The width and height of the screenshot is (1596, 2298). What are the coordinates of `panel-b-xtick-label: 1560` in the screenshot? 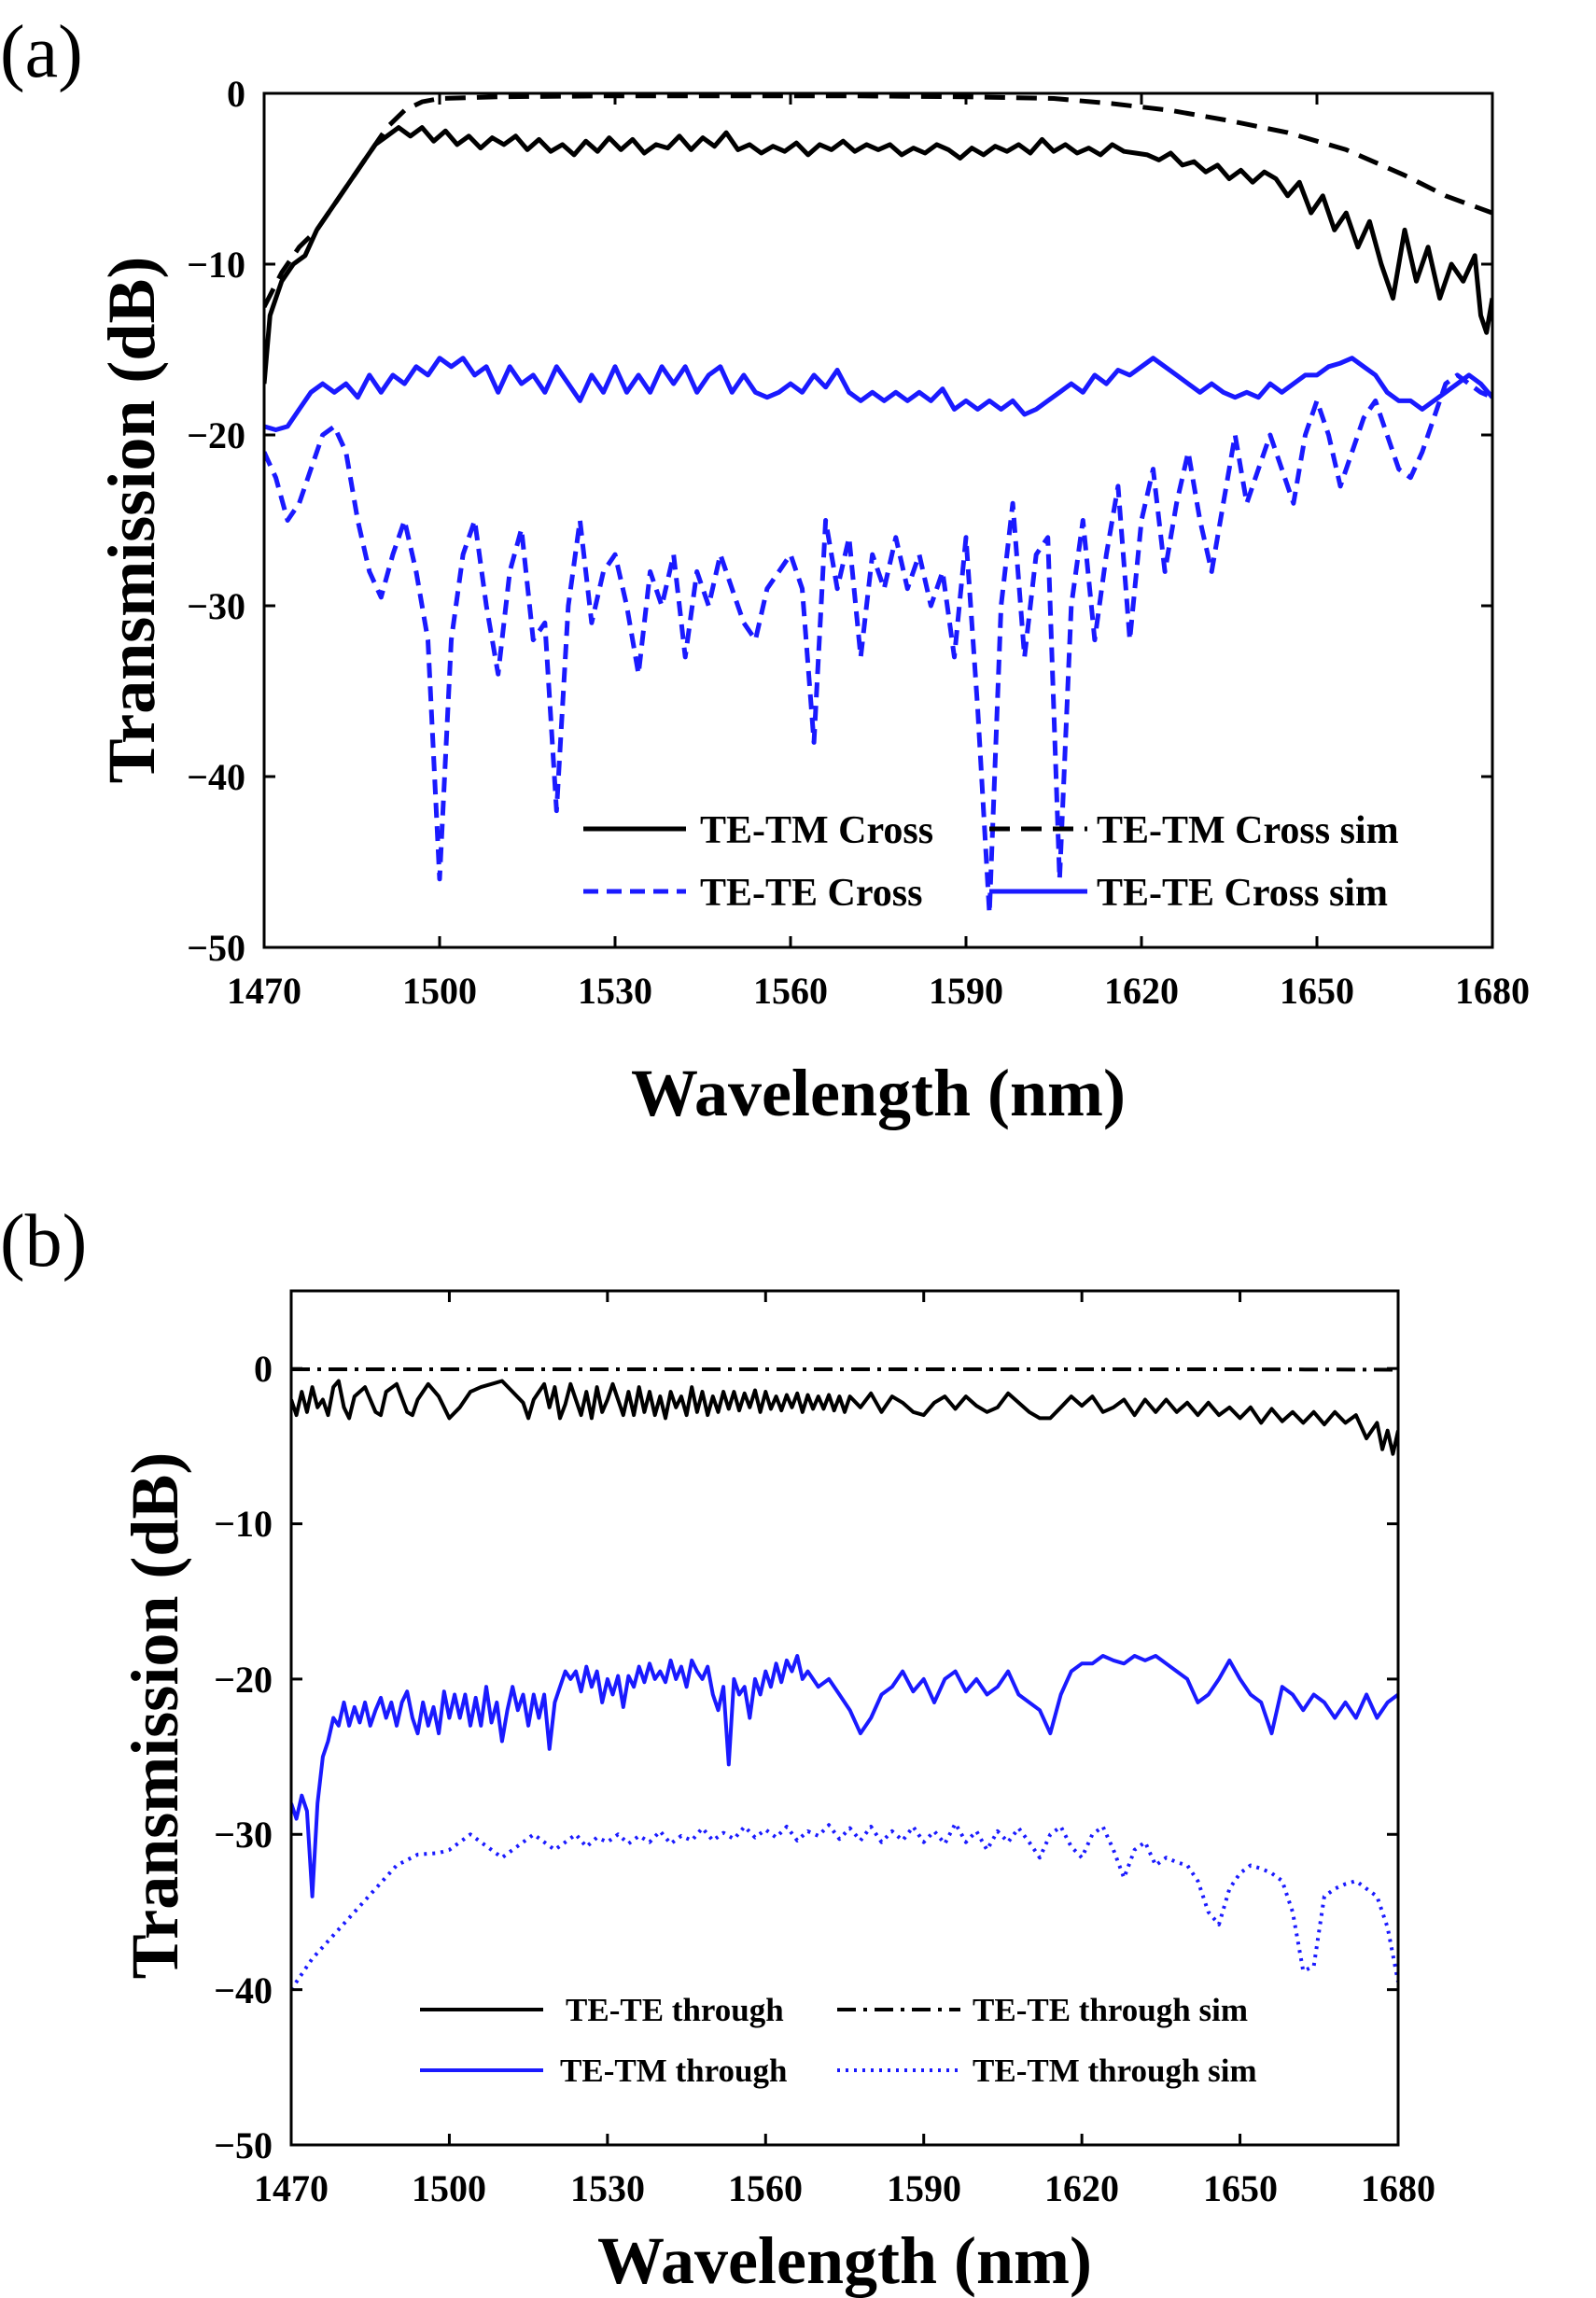 It's located at (765, 2188).